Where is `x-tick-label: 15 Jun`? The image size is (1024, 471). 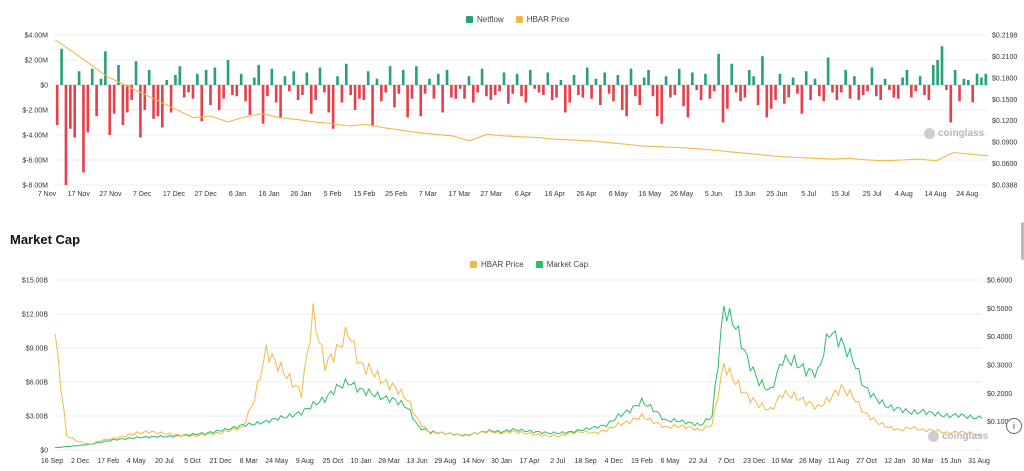
x-tick-label: 15 Jun is located at coordinates (950, 461).